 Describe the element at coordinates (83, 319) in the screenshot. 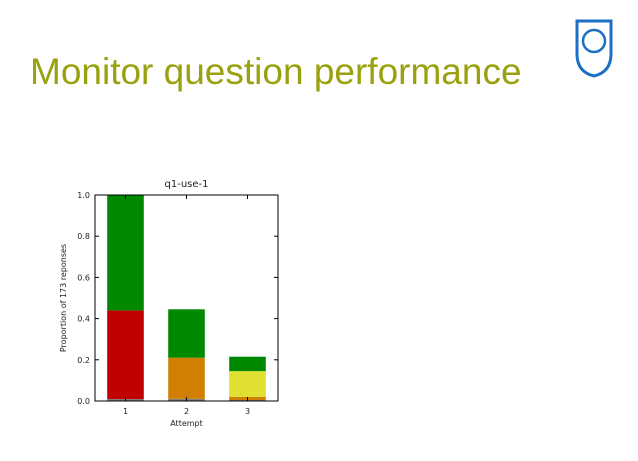

I see `y-tick-label: 0.4` at that location.